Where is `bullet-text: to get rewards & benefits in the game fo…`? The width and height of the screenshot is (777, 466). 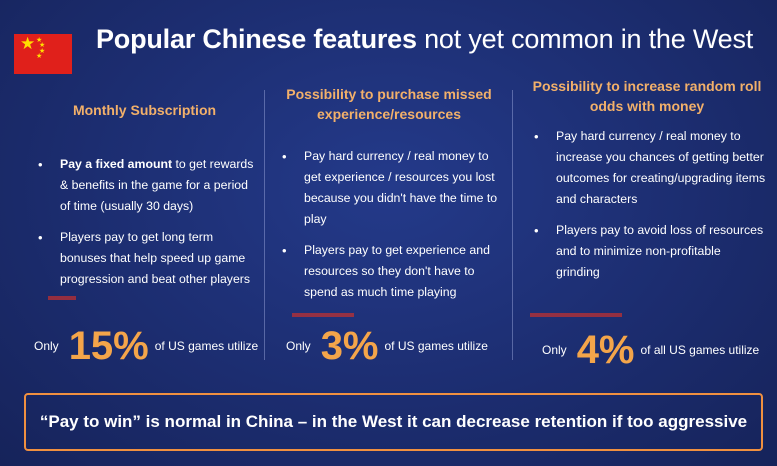 bullet-text: to get rewards & benefits in the game fo… is located at coordinates (157, 185).